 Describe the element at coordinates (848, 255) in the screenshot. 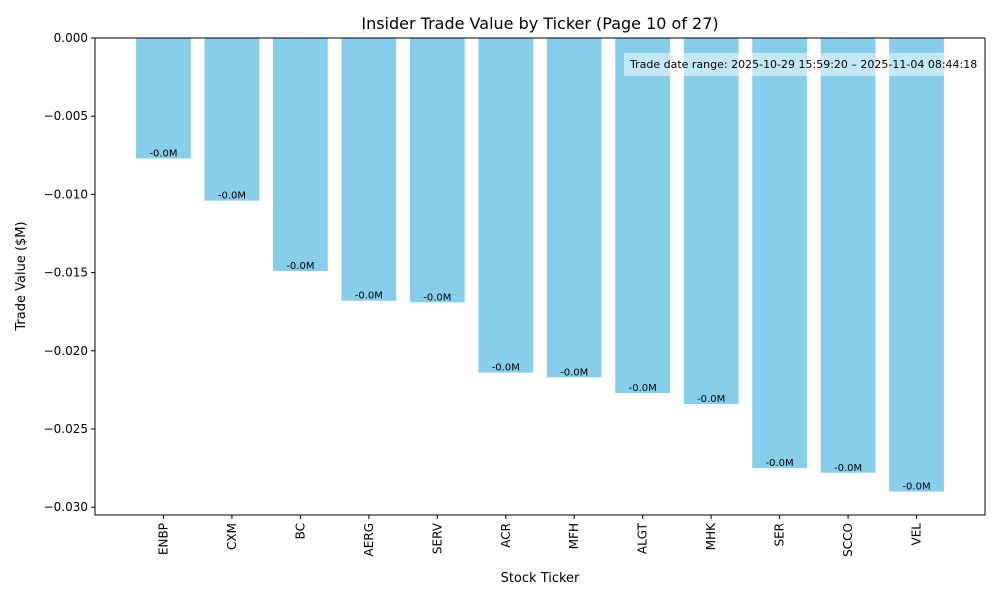

I see `bar-scco` at that location.